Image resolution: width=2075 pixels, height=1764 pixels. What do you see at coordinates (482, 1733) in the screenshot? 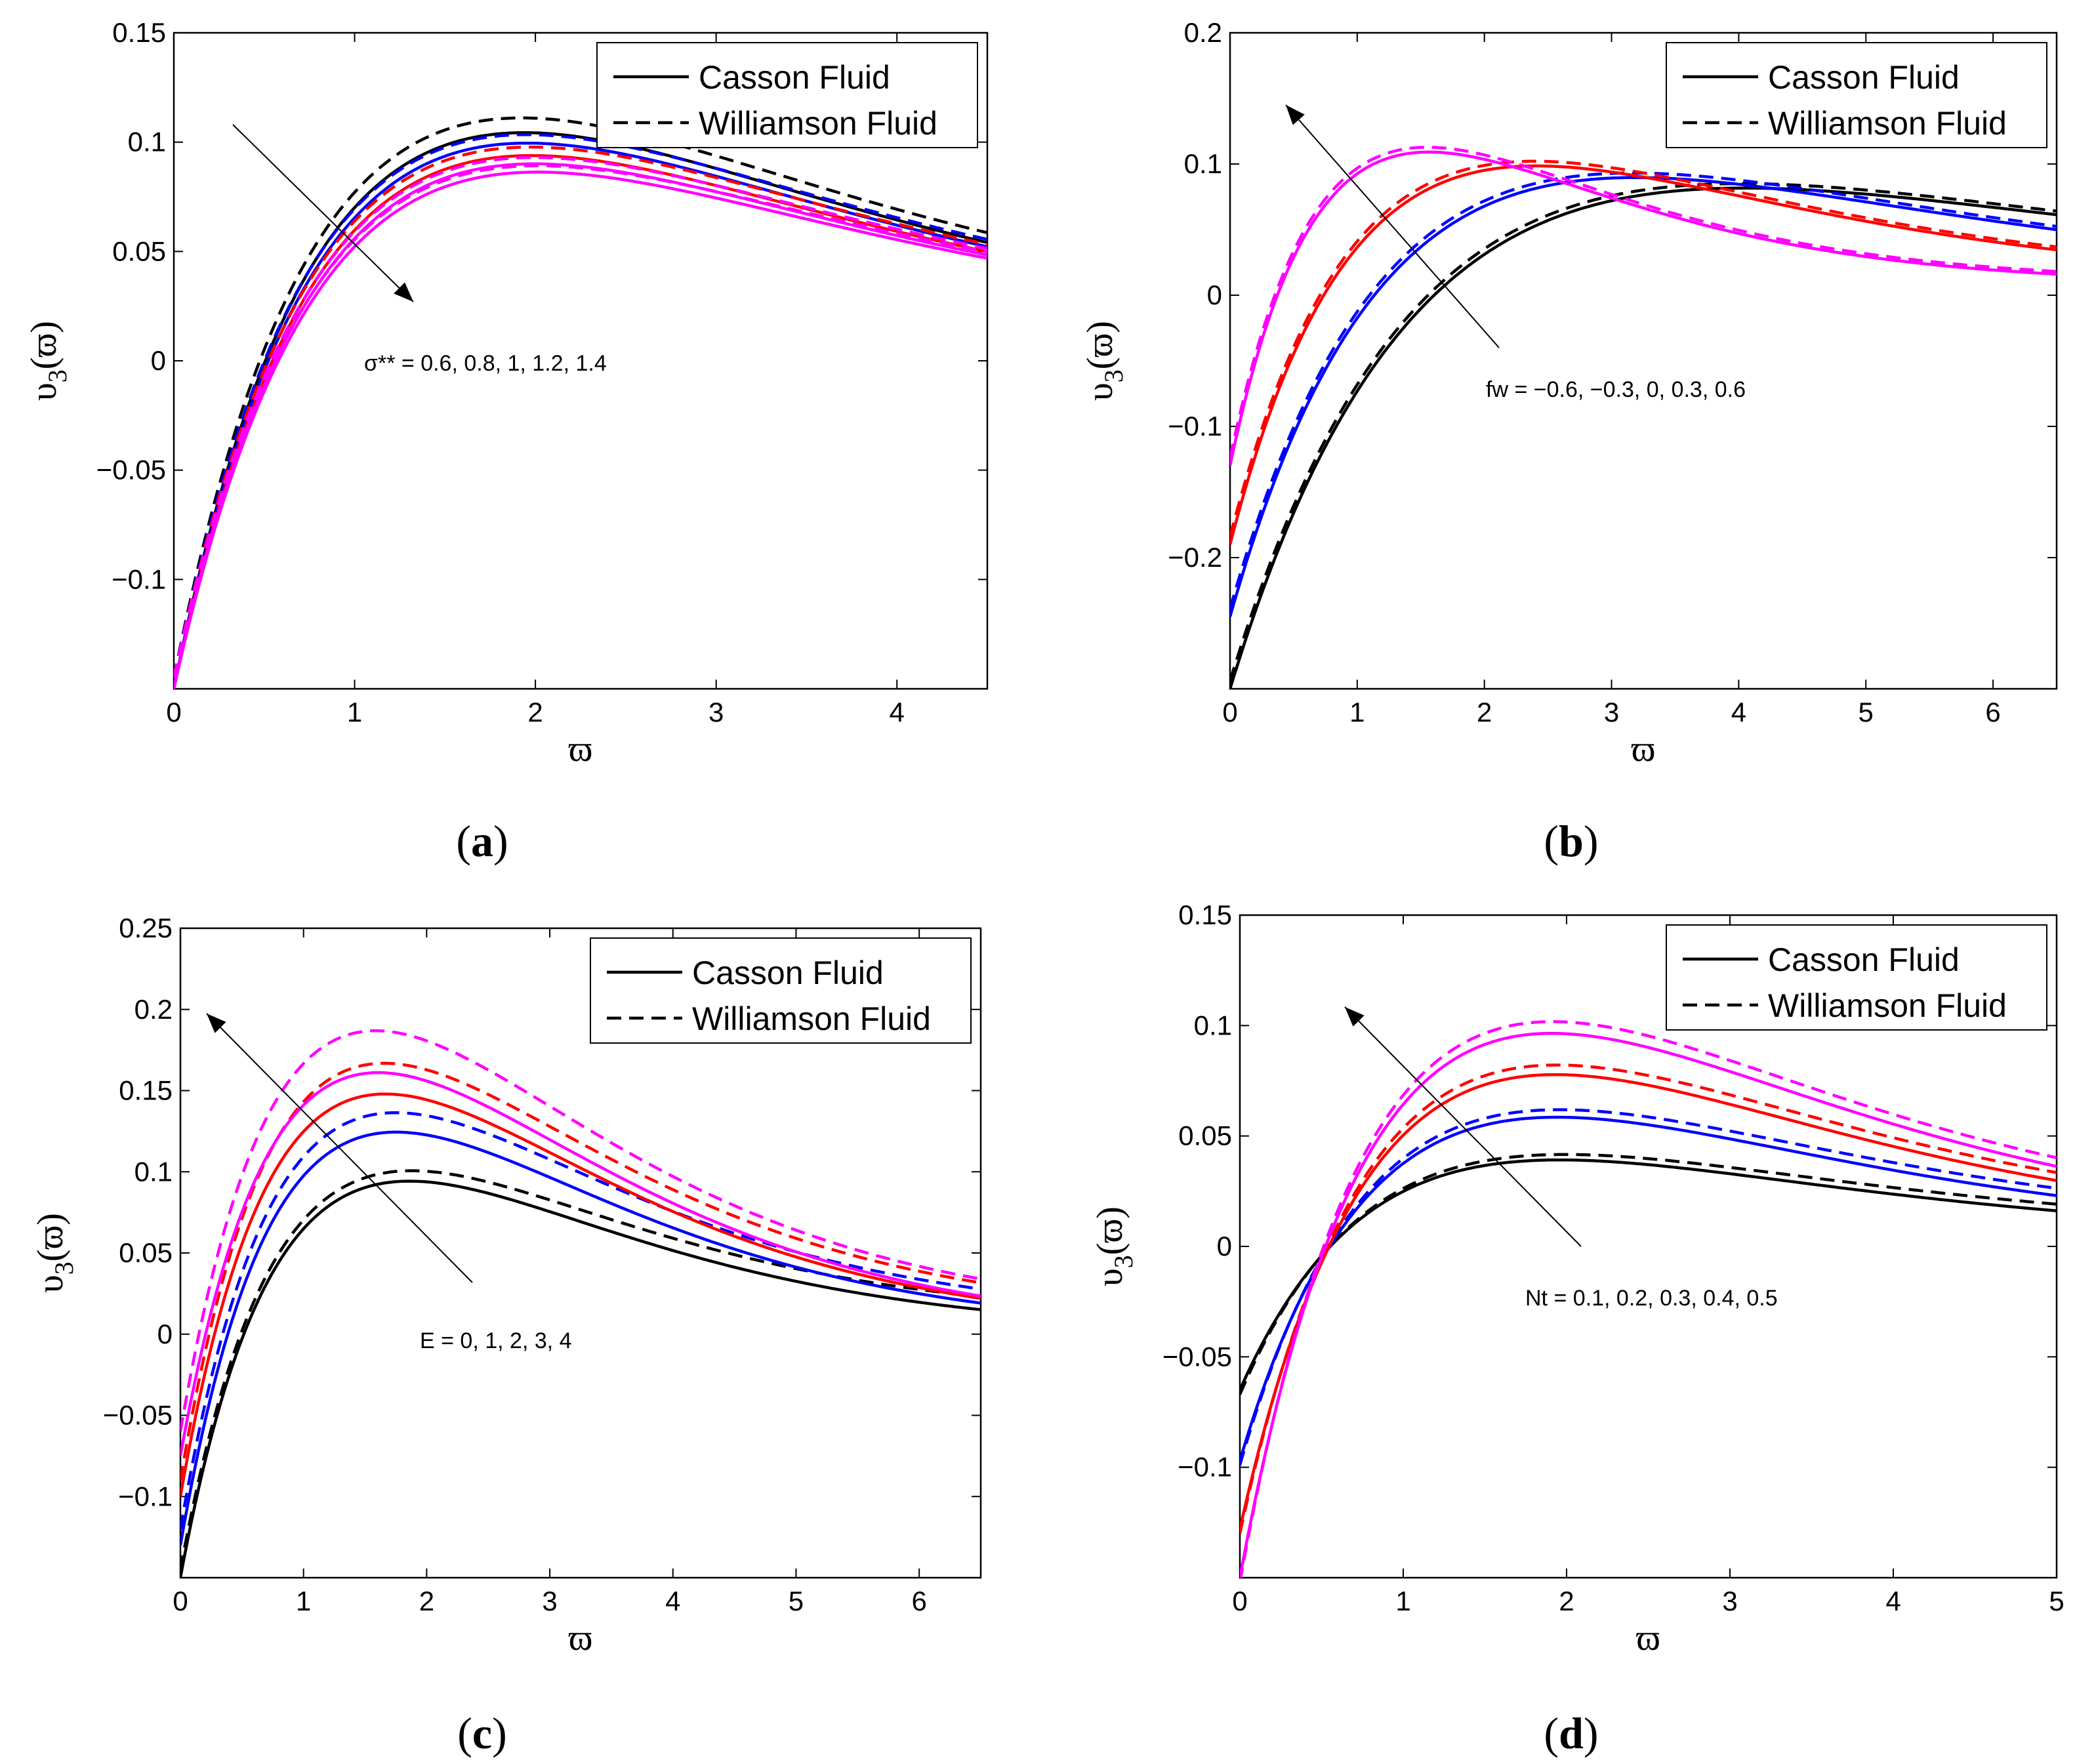
I see `panel-caption: (c)` at bounding box center [482, 1733].